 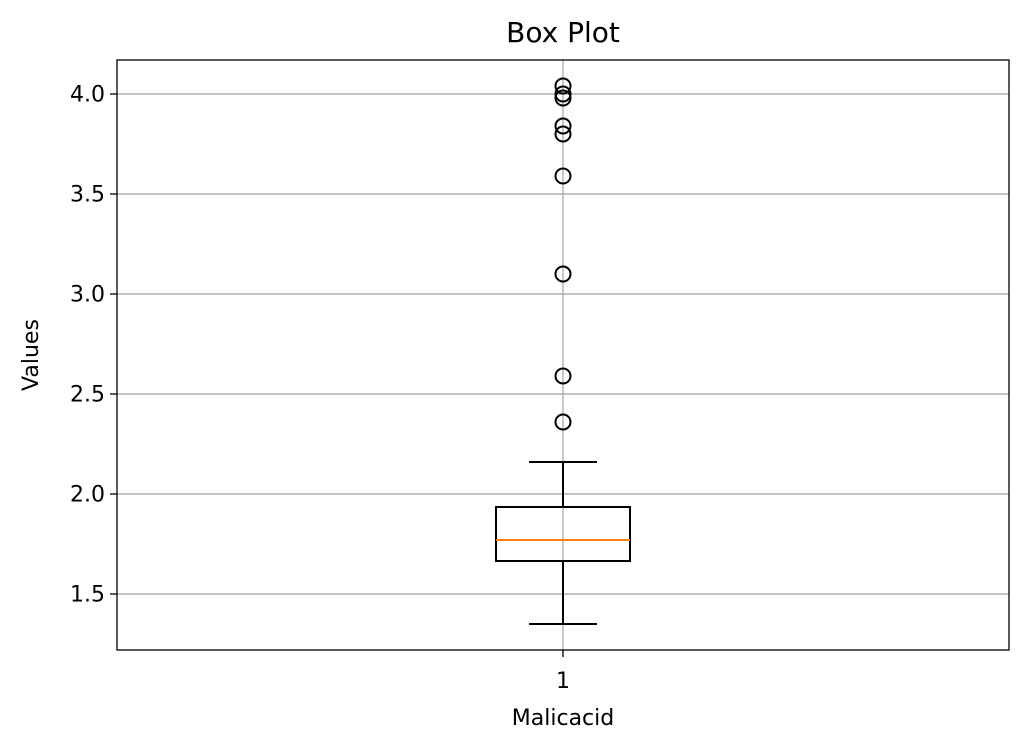 I want to click on y-tick-label: 3.5, so click(x=87, y=195).